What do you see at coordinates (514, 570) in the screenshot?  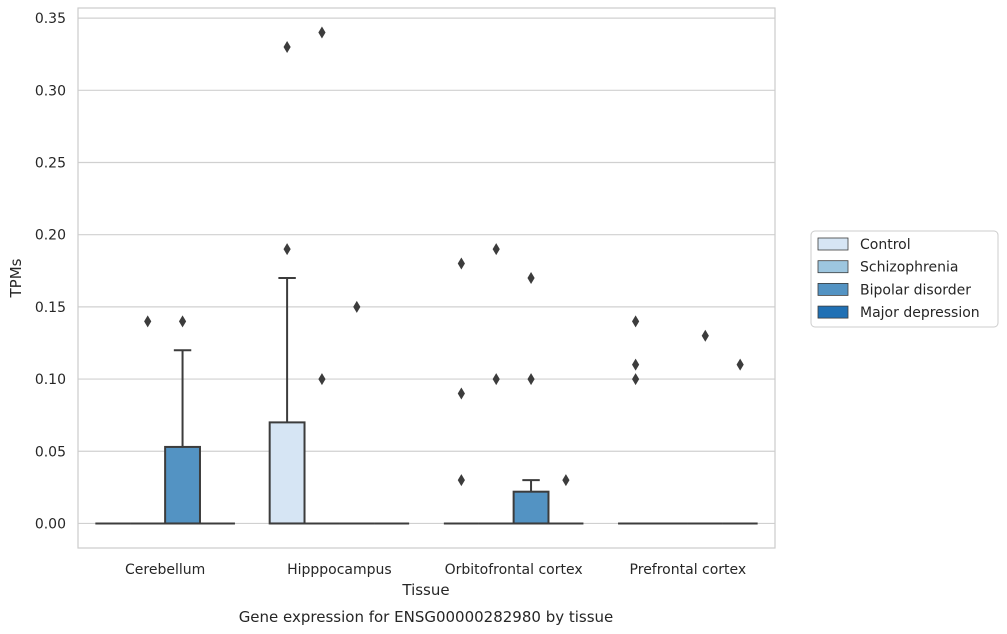 I see `x-tick-label: Orbitofrontal cortex` at bounding box center [514, 570].